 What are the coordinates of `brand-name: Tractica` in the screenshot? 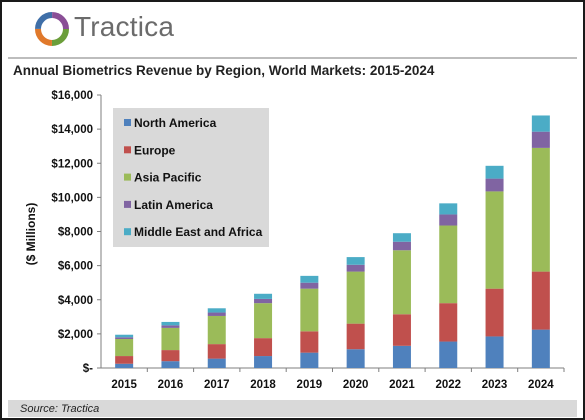 It's located at (124, 26).